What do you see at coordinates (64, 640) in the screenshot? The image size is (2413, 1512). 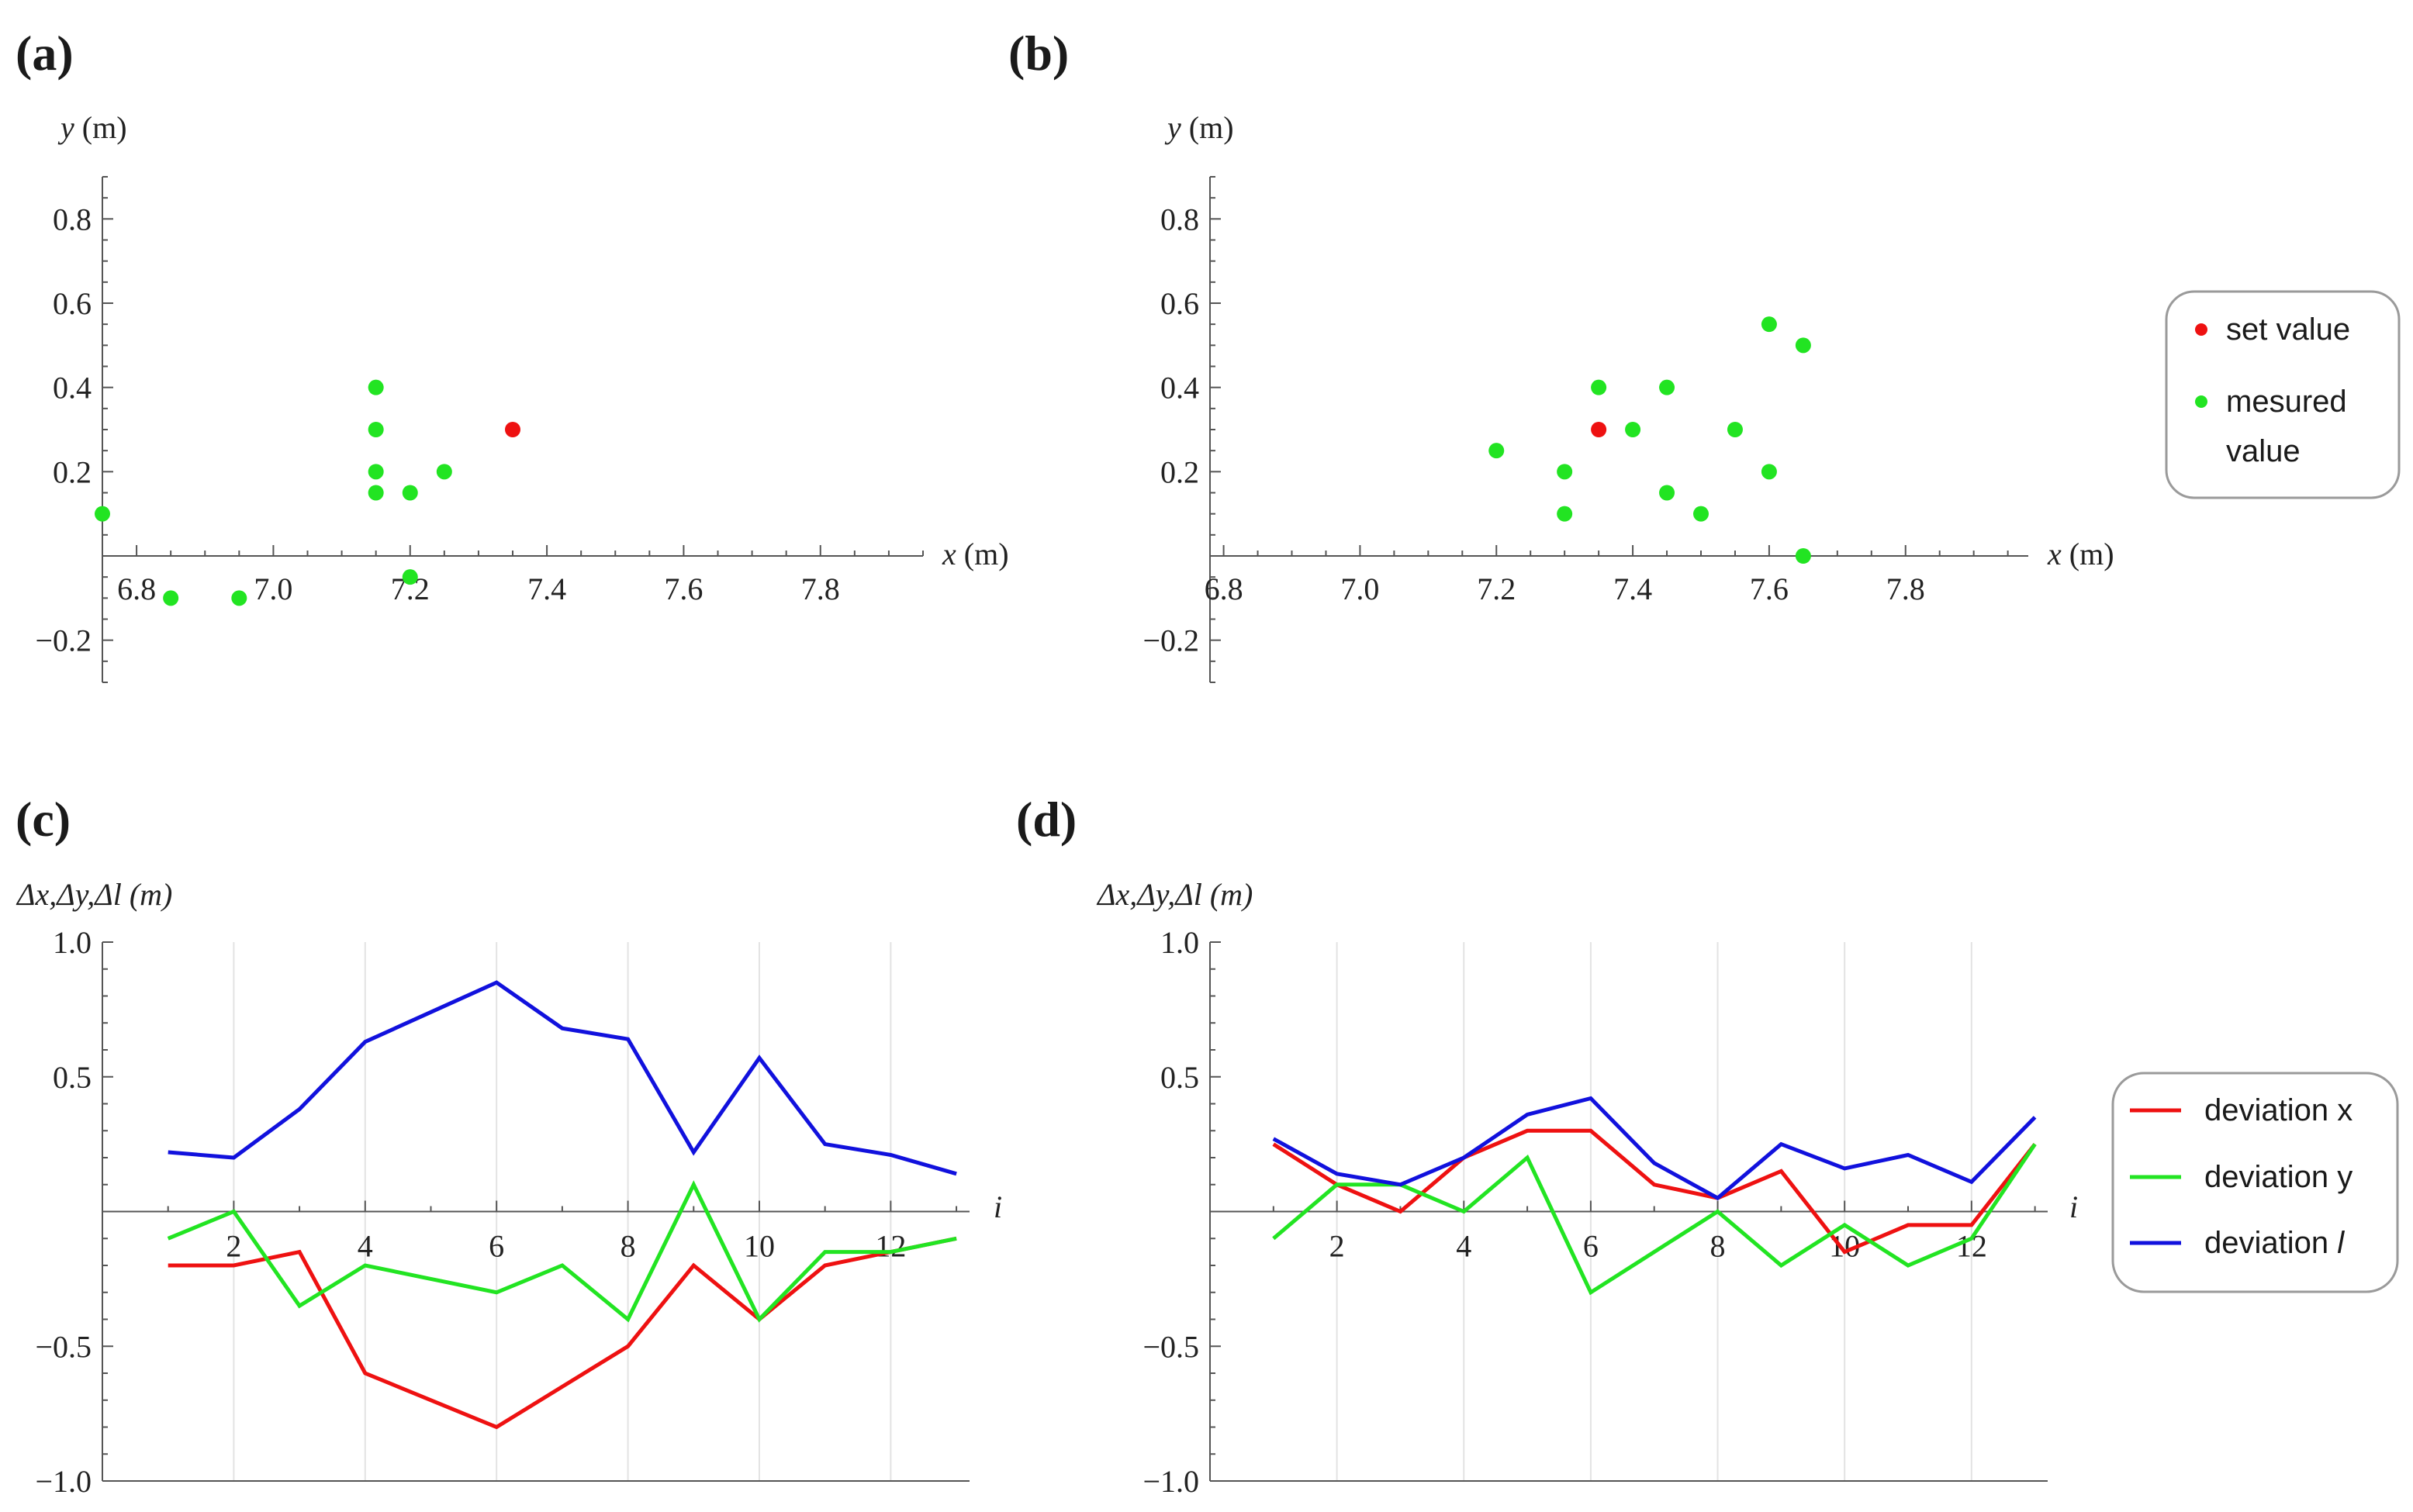 I see `y-tick-label-a: −0.2` at bounding box center [64, 640].